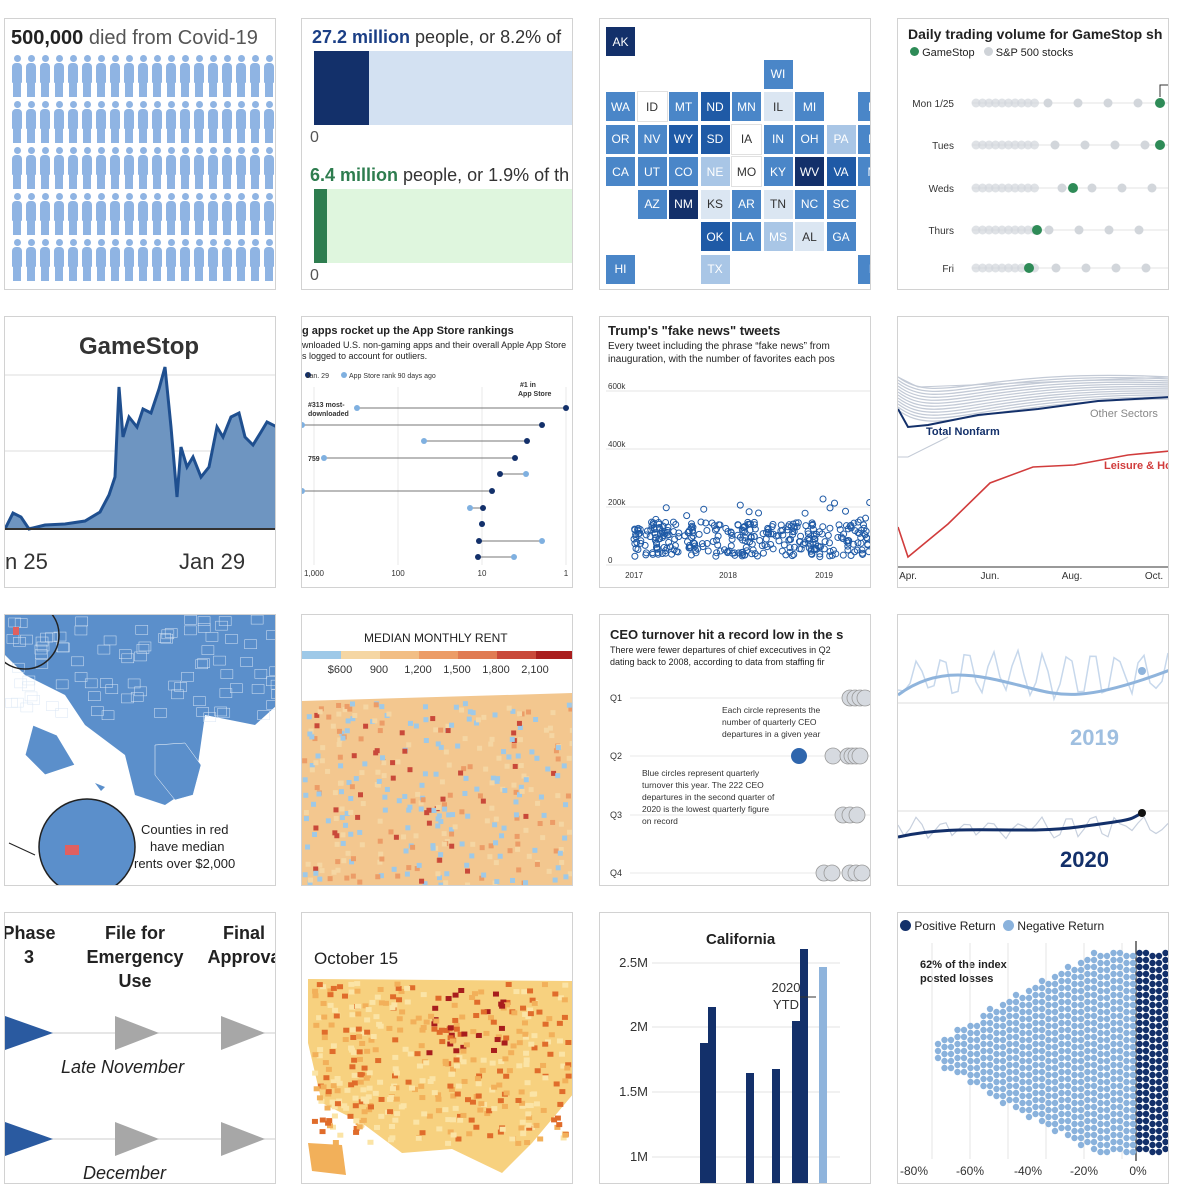 The height and width of the screenshot is (1202, 1189). What do you see at coordinates (437, 1048) in the screenshot?
I see `heatmap-tile: October 15` at bounding box center [437, 1048].